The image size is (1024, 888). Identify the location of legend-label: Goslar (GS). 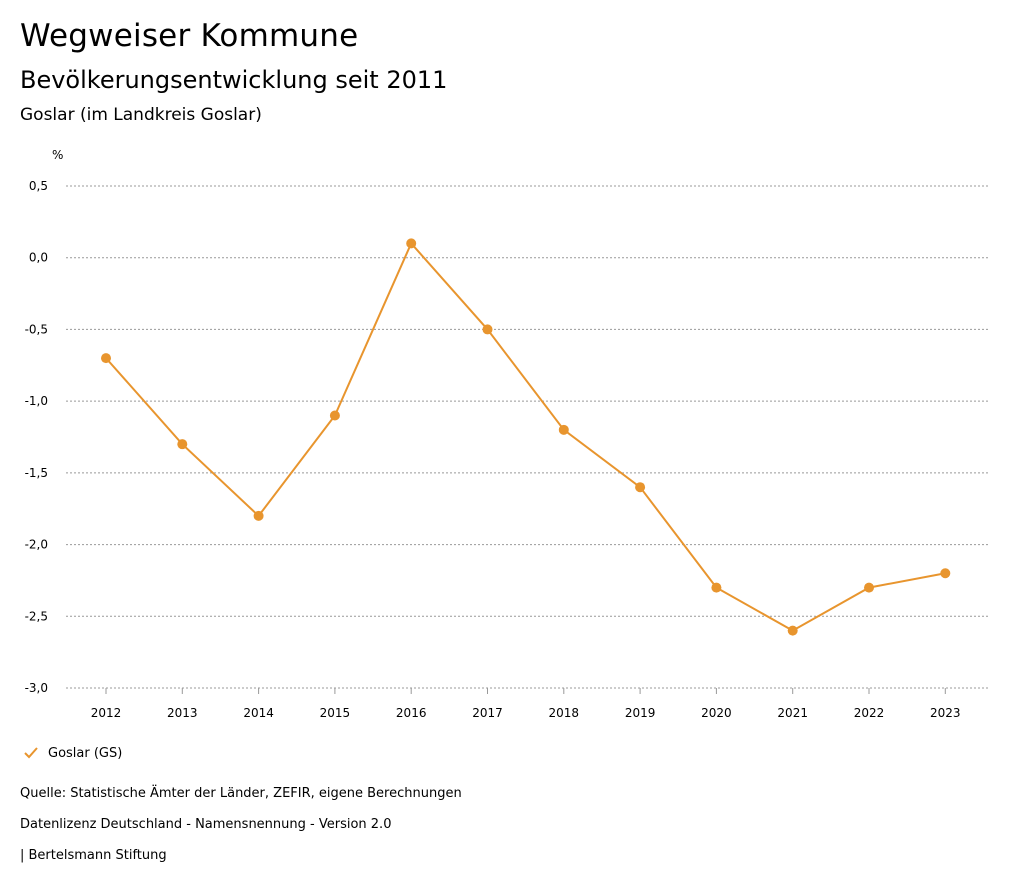
(85, 753).